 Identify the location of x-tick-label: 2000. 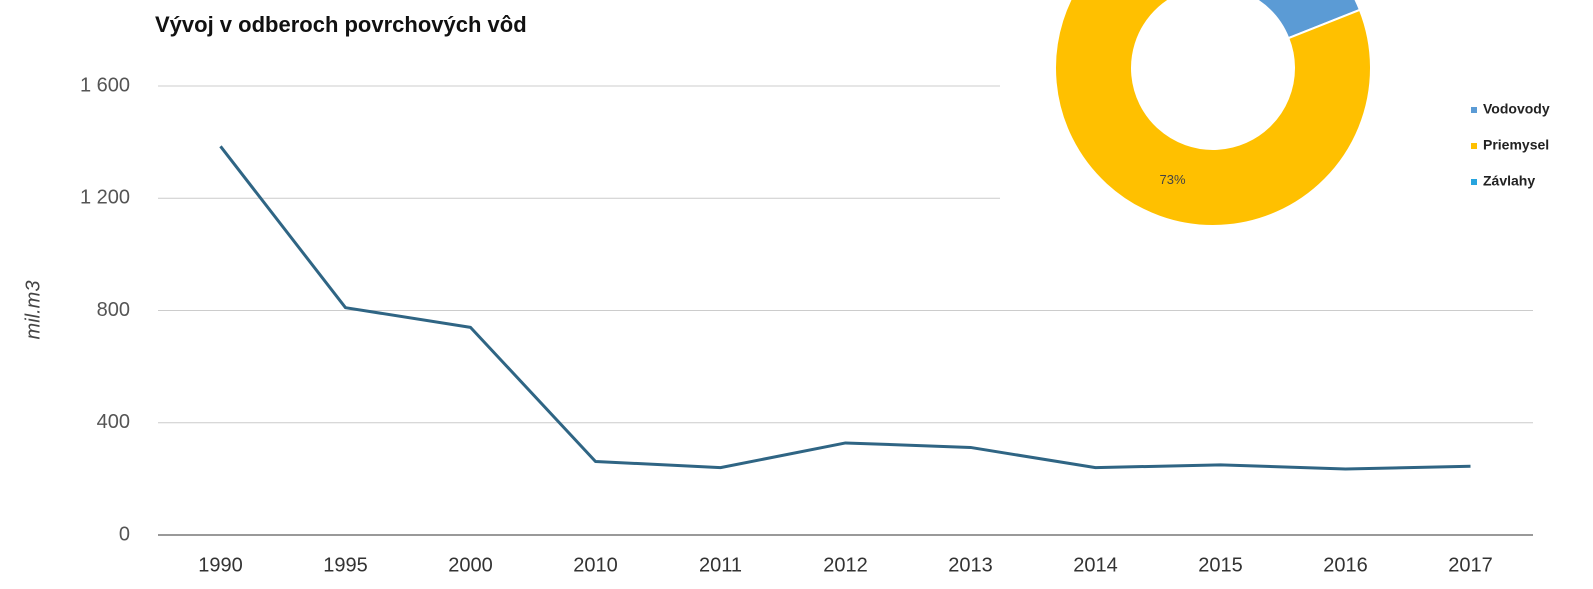
(470, 565).